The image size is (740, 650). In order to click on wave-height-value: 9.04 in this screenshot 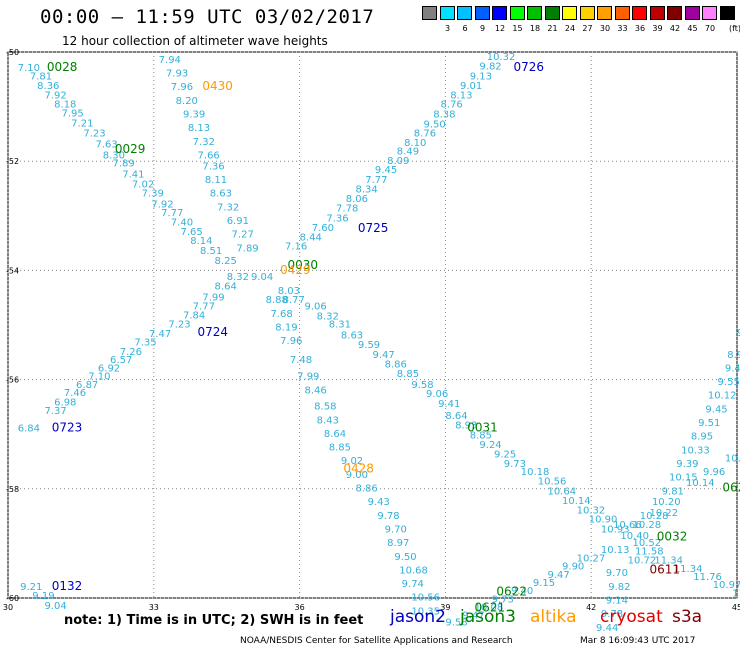, I will do `click(55, 606)`.